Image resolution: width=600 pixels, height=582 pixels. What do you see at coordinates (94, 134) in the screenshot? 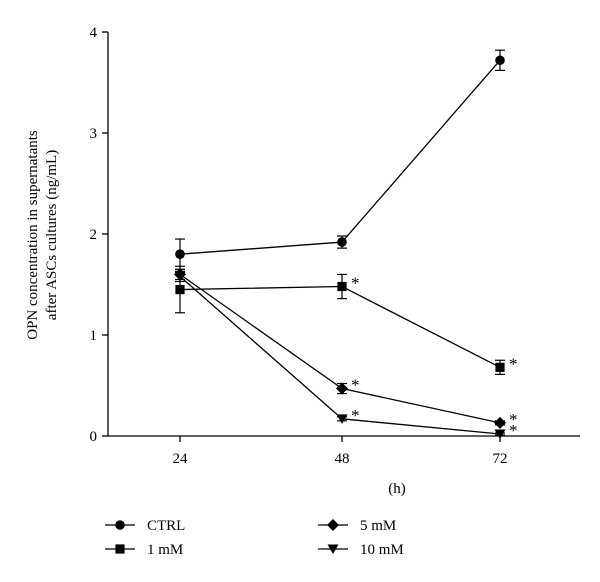
I see `y-tick-label-3: 3` at bounding box center [94, 134].